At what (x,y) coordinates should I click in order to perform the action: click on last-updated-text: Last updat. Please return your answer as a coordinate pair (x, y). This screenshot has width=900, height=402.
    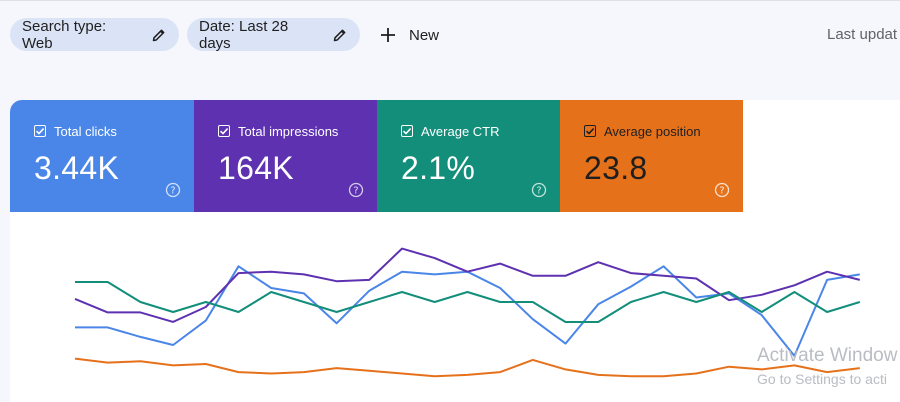
    Looking at the image, I should click on (862, 34).